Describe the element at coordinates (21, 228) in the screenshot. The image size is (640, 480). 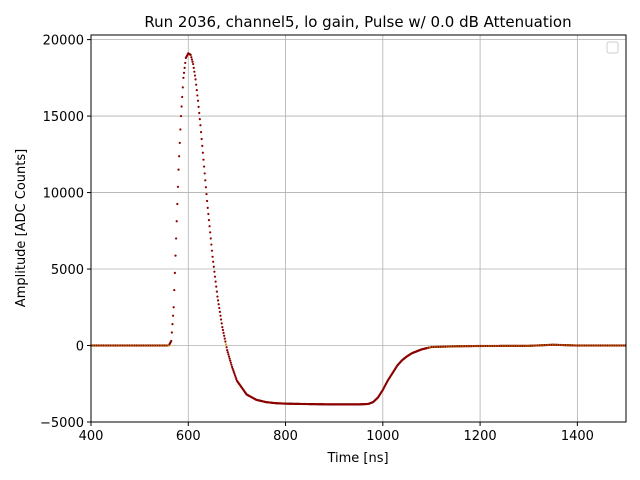
I see `y-axis-label: Amplitude [ADC Counts]` at that location.